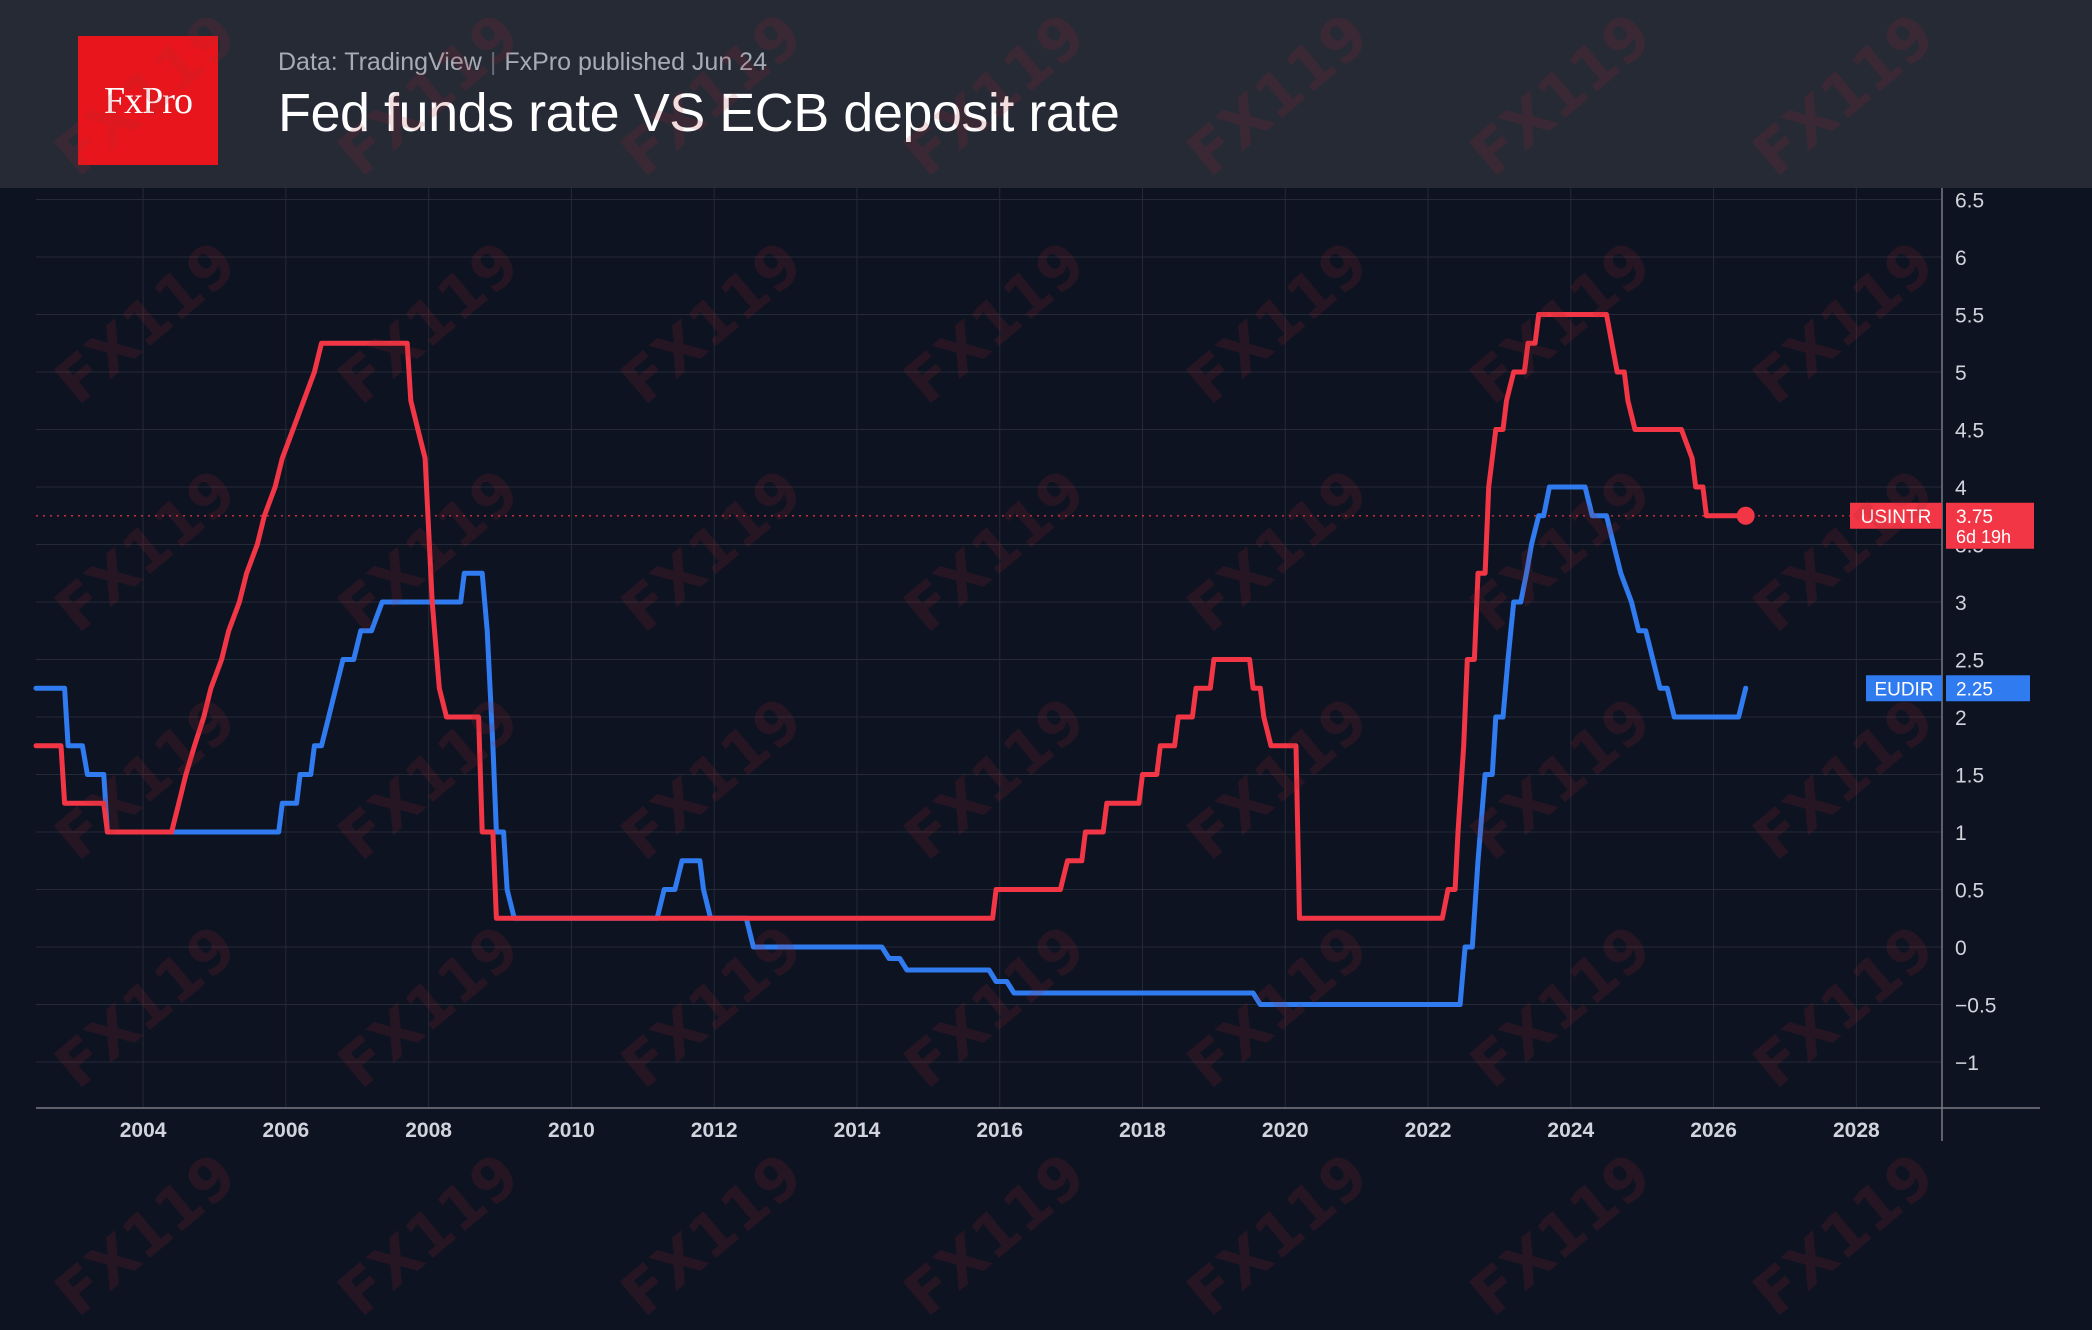  I want to click on chart-subtitle: Data: TradingView | FxPro published Jun 24, so click(522, 62).